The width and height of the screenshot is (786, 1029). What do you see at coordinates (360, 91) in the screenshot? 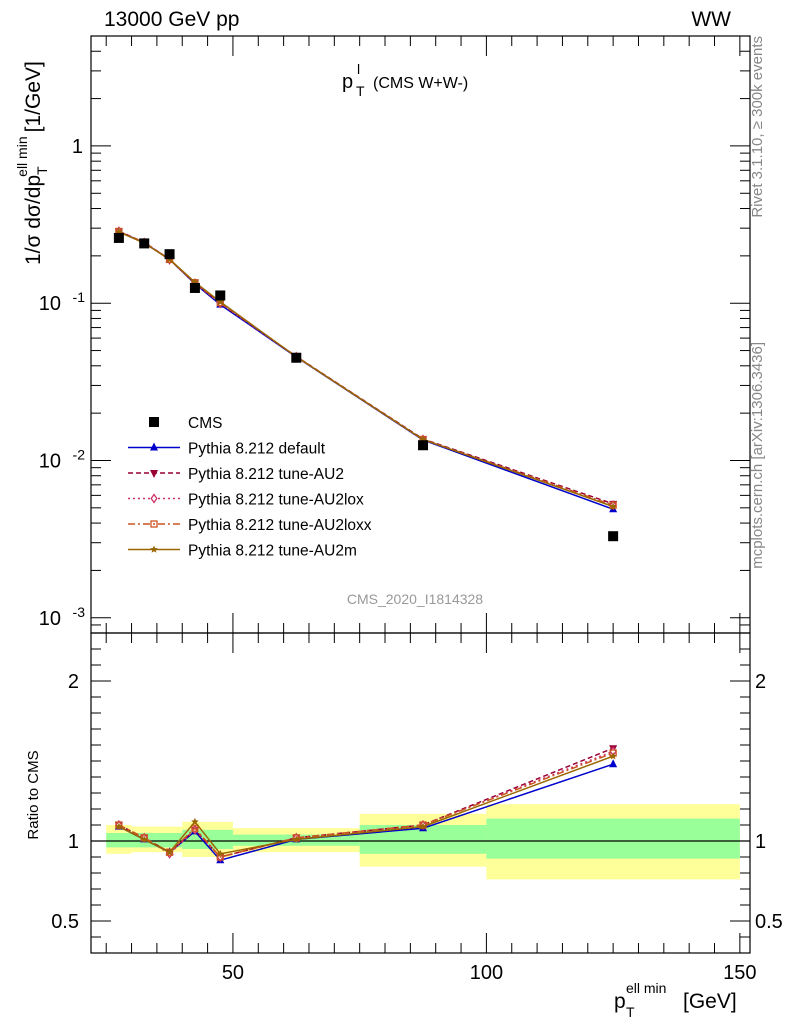
I see `main-title-sub: T` at bounding box center [360, 91].